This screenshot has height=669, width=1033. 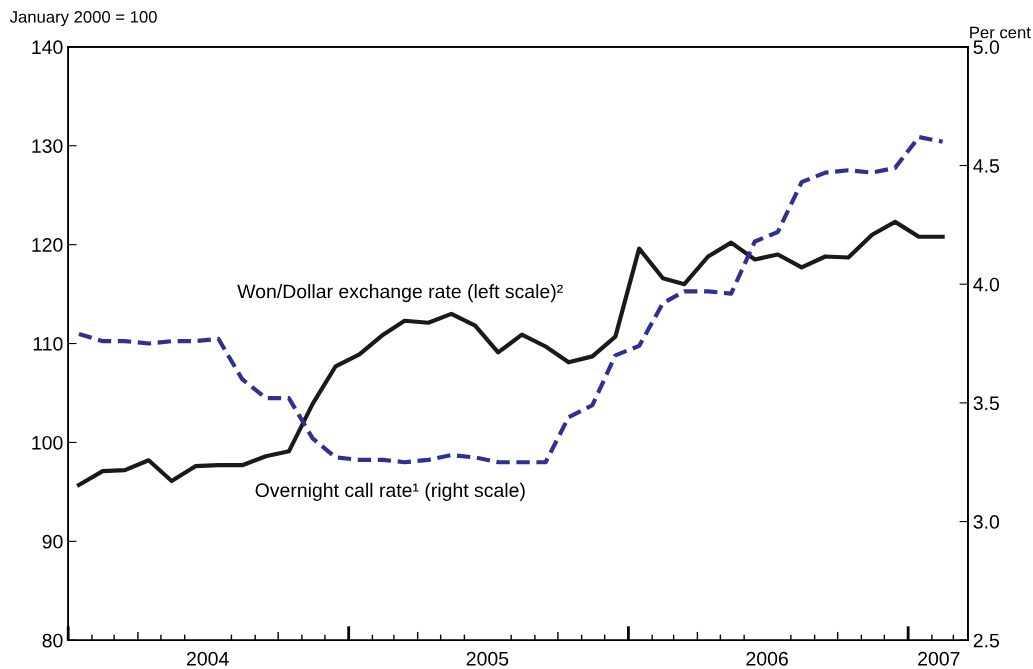 I want to click on y-tick-label: 100, so click(x=47, y=442).